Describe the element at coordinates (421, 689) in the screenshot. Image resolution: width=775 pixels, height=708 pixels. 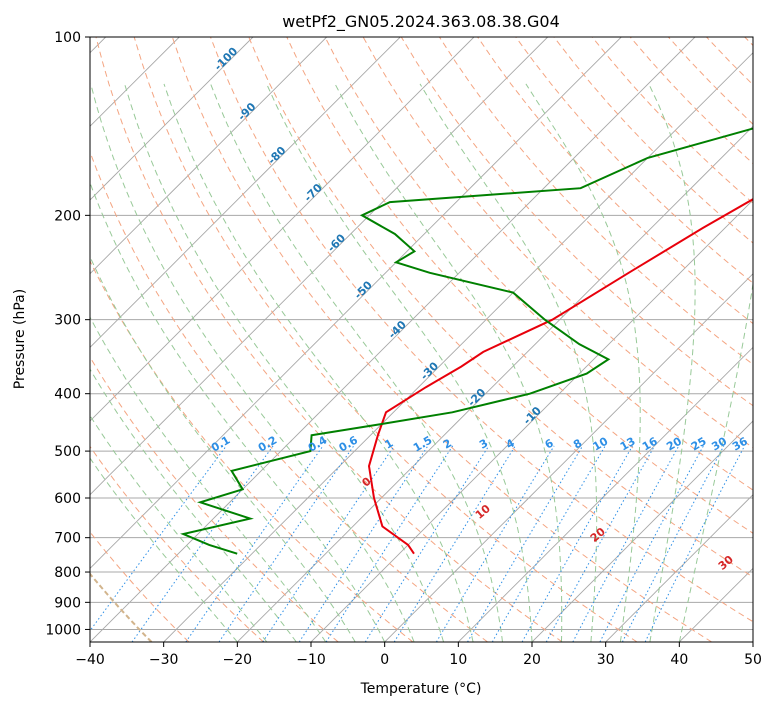
I see `x-axis-label: Temperature (°C)` at that location.